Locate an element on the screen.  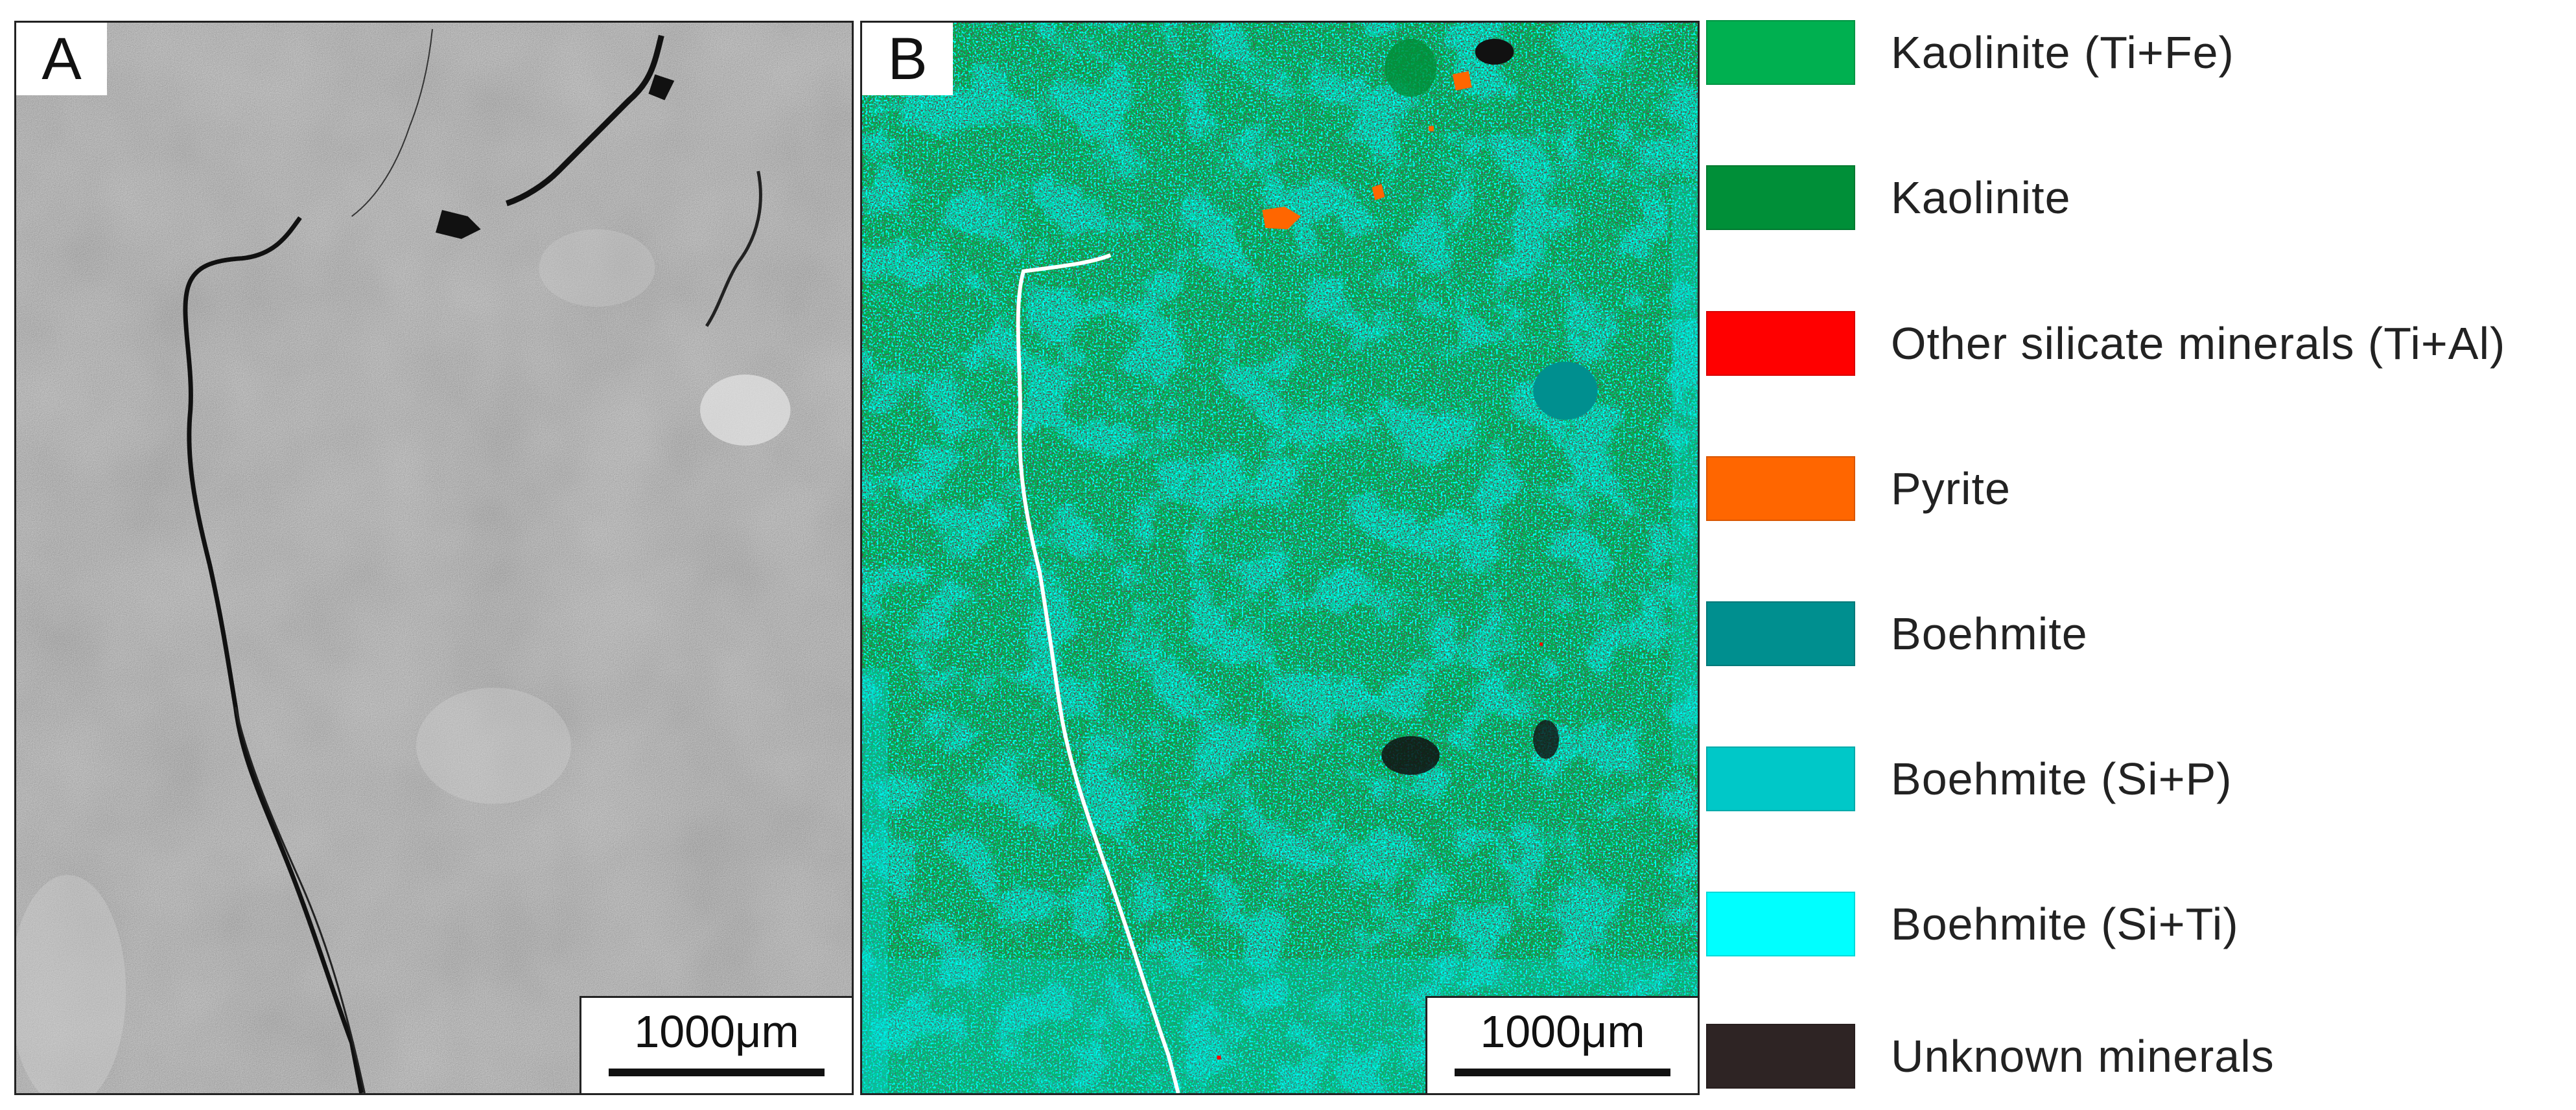
legend-item: Boehmite (Si+Ti) is located at coordinates (2140, 924).